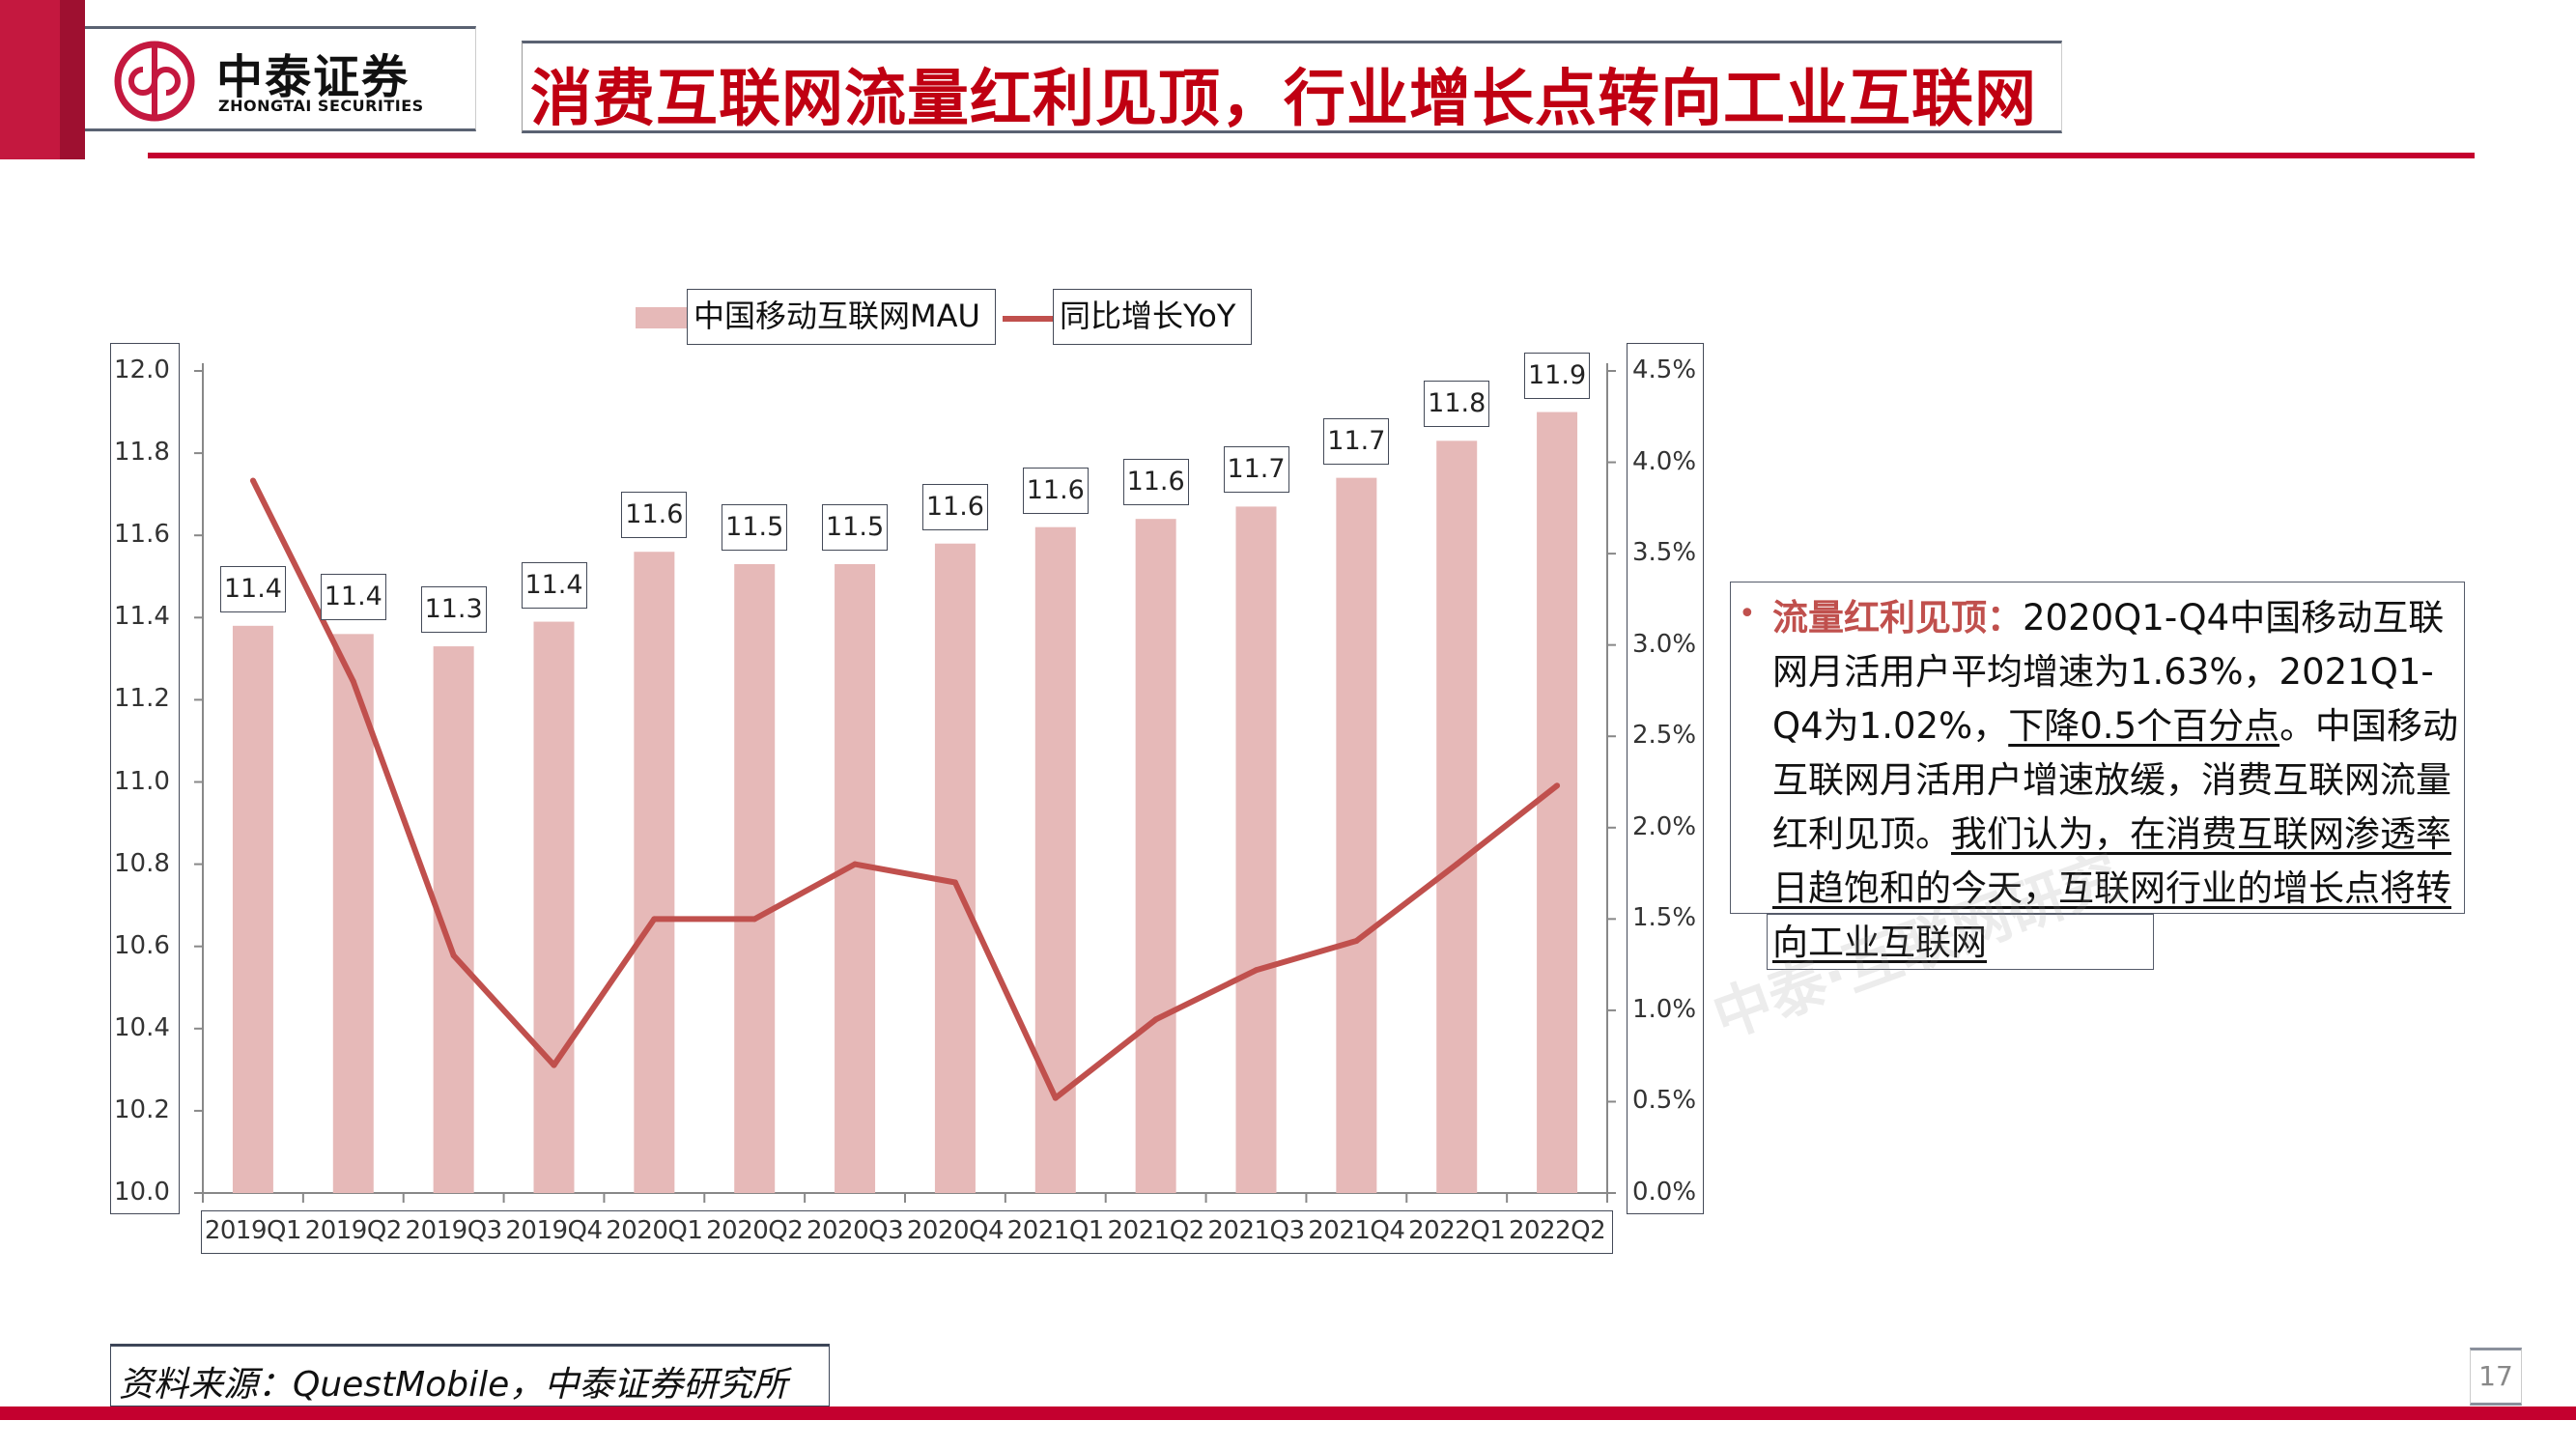 This screenshot has height=1449, width=2576. I want to click on note-text-2: 。中国移动互联网月活用户增速放缓，消费互联网流量红利见顶。, so click(2115, 780).